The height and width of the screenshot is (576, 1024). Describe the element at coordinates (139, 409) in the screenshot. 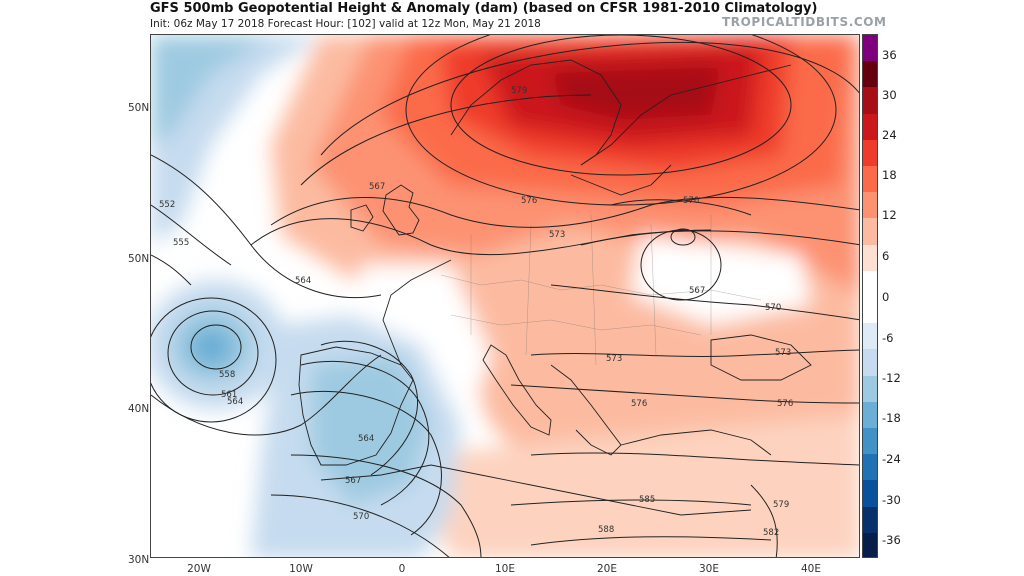

I see `lat-label: 40N` at that location.